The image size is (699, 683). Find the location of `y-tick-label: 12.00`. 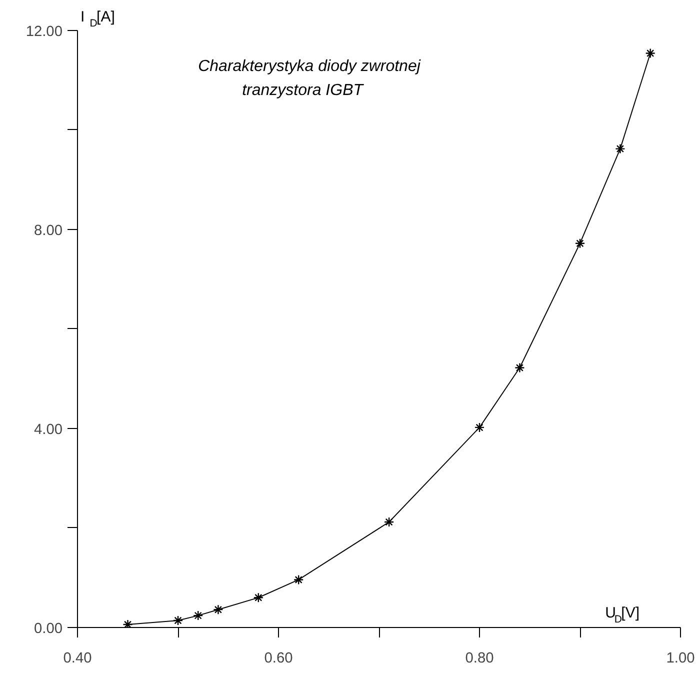

y-tick-label: 12.00 is located at coordinates (44, 32).